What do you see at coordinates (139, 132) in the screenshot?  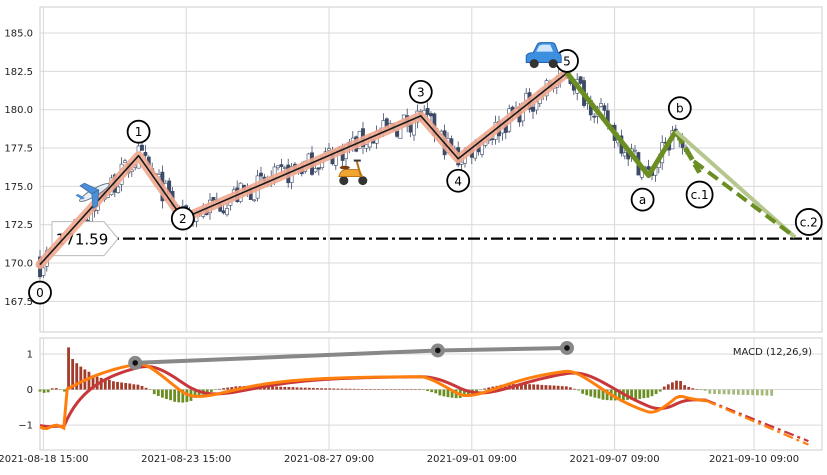 I see `wave-label-text: 1` at bounding box center [139, 132].